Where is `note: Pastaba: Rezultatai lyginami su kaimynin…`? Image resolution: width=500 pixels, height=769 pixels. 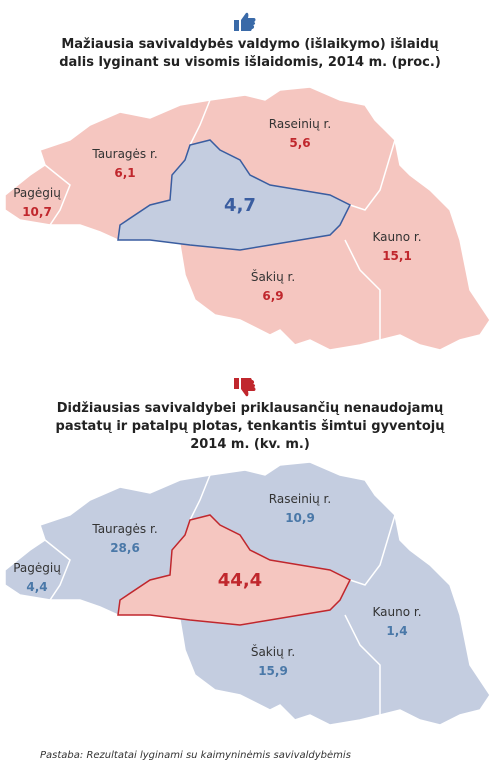 note: Pastaba: Rezultatai lyginami su kaimynin… is located at coordinates (195, 755).